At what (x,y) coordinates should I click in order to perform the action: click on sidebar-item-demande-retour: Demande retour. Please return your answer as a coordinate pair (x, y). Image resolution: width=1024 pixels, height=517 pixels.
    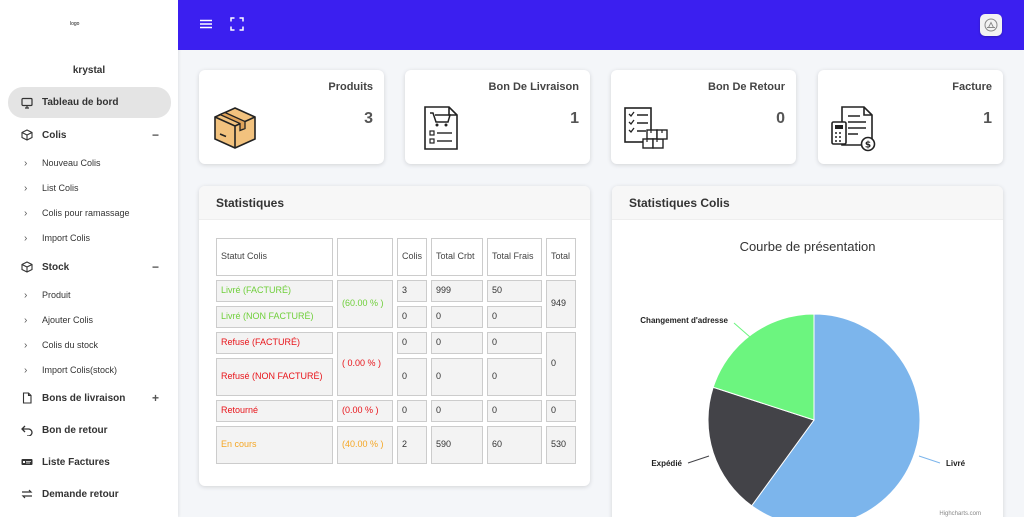
    Looking at the image, I should click on (89, 494).